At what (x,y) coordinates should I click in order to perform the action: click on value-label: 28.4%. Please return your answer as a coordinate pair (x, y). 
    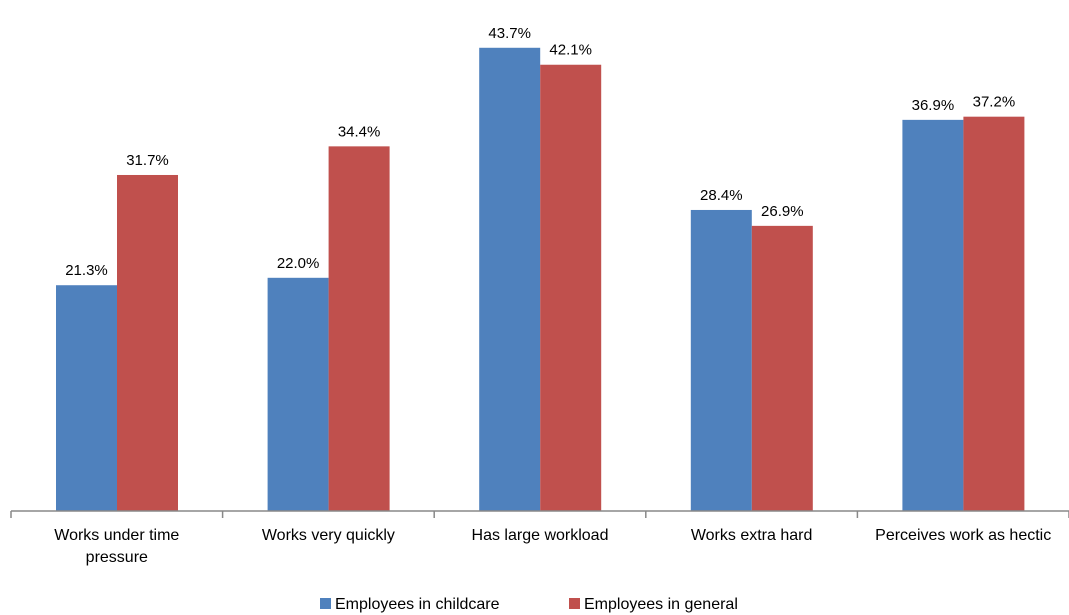
    Looking at the image, I should click on (721, 195).